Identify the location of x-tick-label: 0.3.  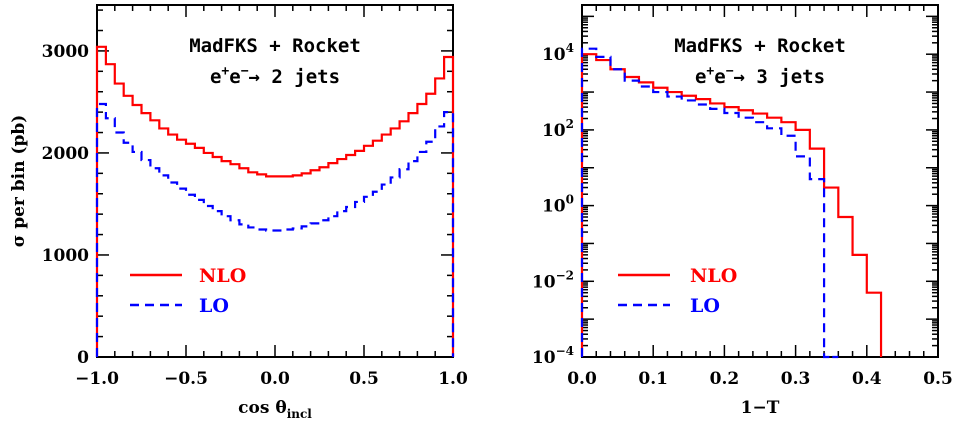
(796, 379).